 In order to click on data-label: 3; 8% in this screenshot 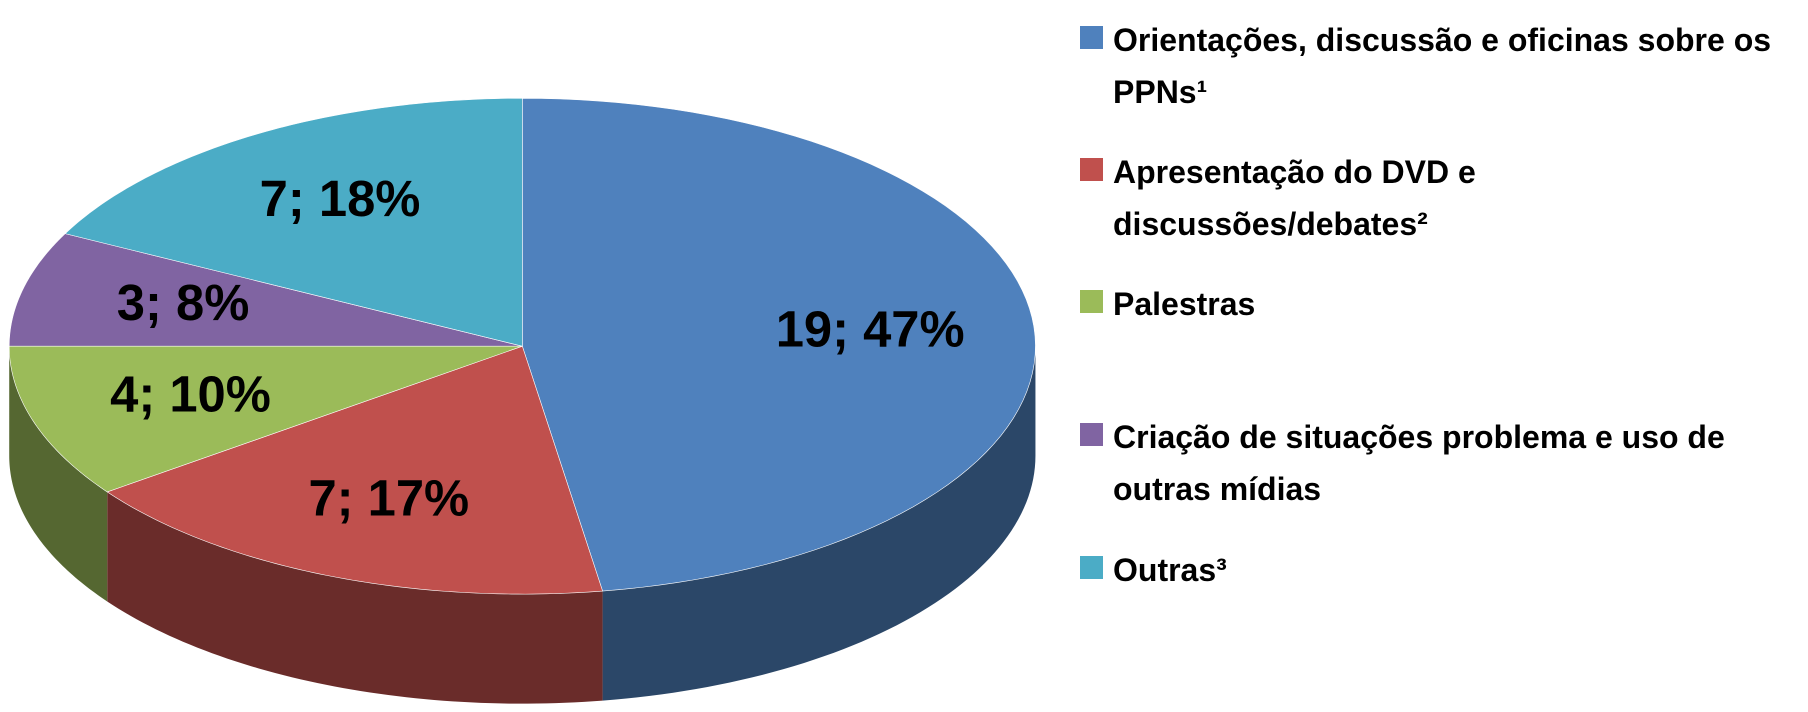, I will do `click(183, 302)`.